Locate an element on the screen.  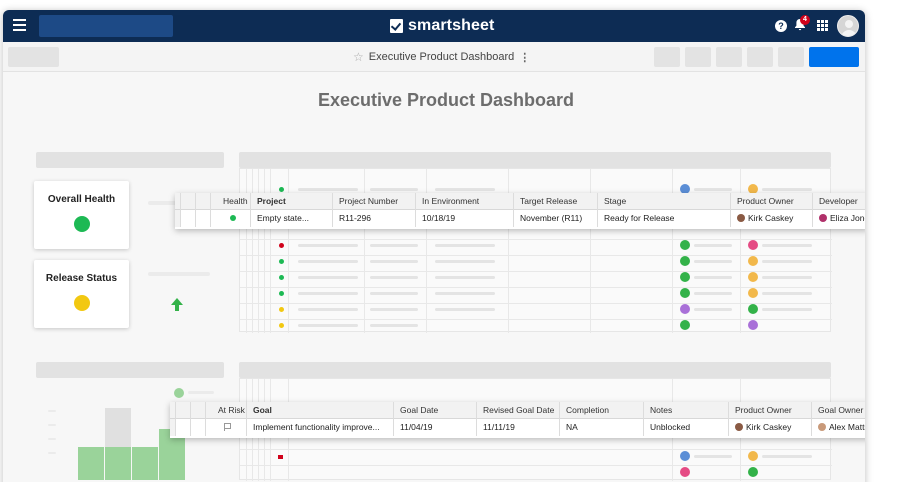
flag-icon is located at coordinates (227, 427).